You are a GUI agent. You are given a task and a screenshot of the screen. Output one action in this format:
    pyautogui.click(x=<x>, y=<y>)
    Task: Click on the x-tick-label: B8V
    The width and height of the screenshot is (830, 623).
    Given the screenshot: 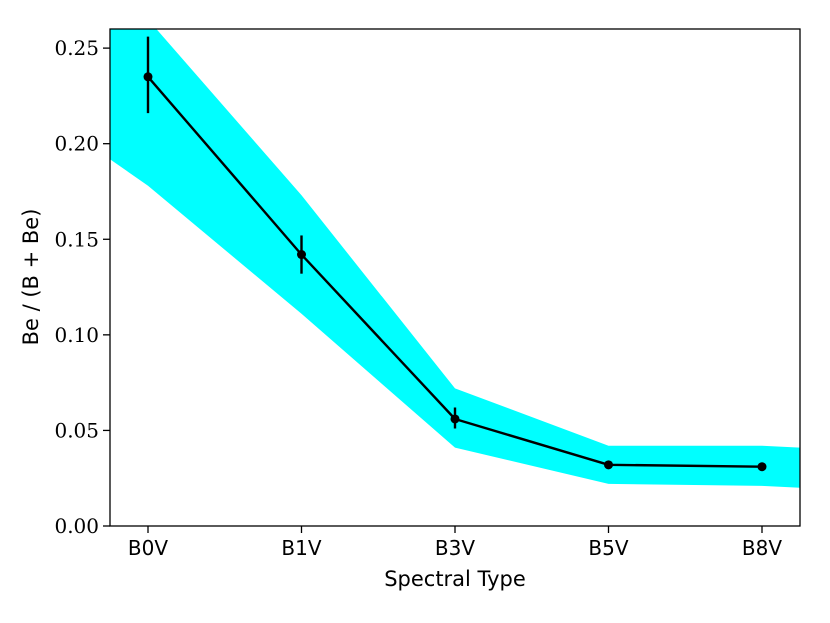 What is the action you would take?
    pyautogui.click(x=762, y=548)
    